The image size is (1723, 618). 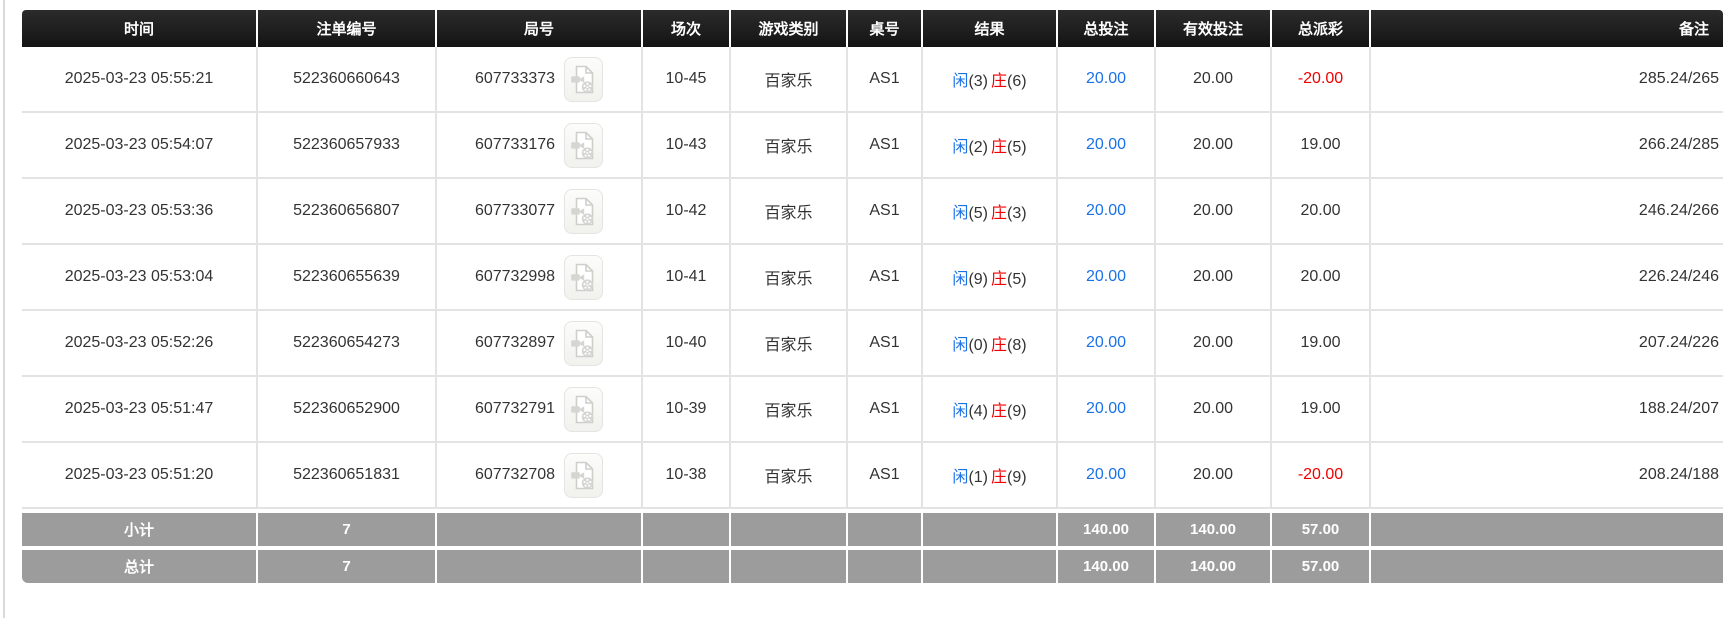 I want to click on col-header-time: 时间, so click(x=140, y=28).